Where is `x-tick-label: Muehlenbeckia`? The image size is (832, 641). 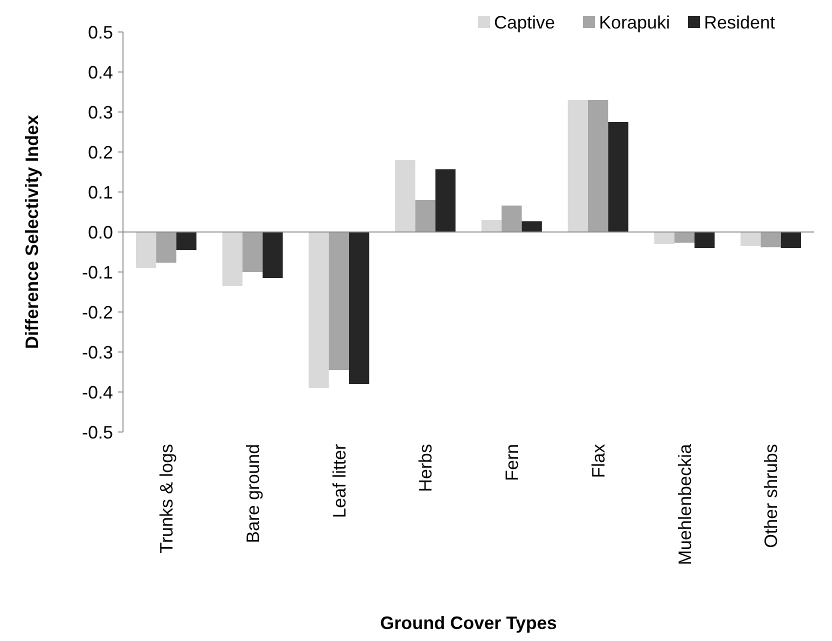 x-tick-label: Muehlenbeckia is located at coordinates (684, 504).